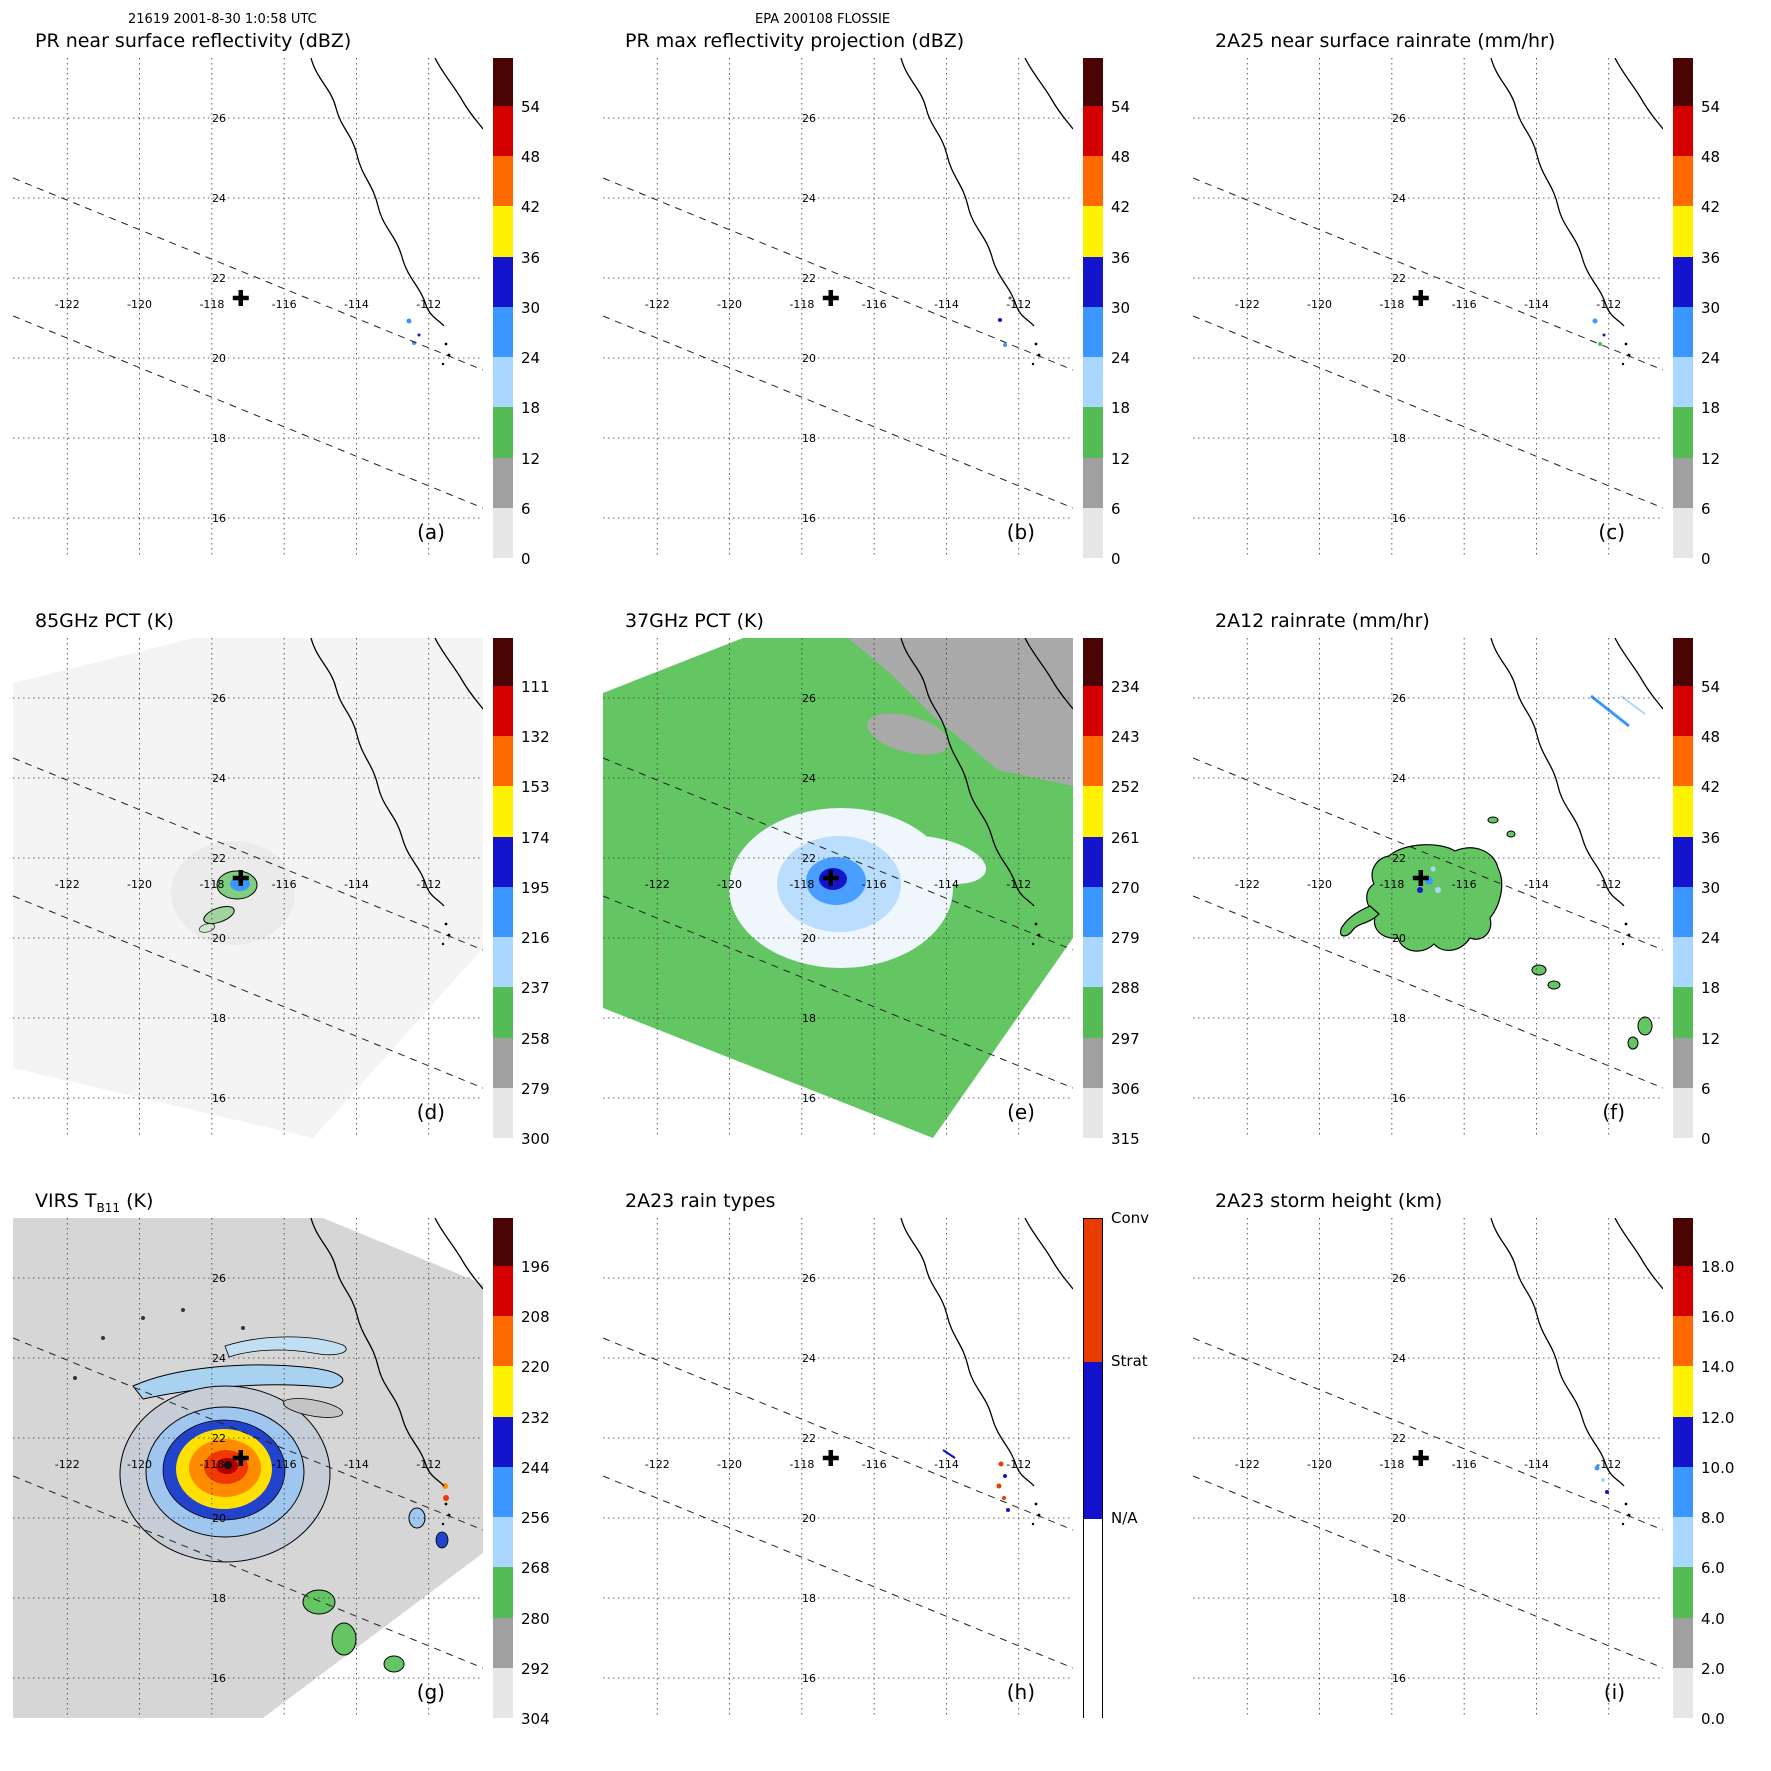 This screenshot has width=1771, height=1771. What do you see at coordinates (1121, 408) in the screenshot?
I see `colorbar-tick-label: 18` at bounding box center [1121, 408].